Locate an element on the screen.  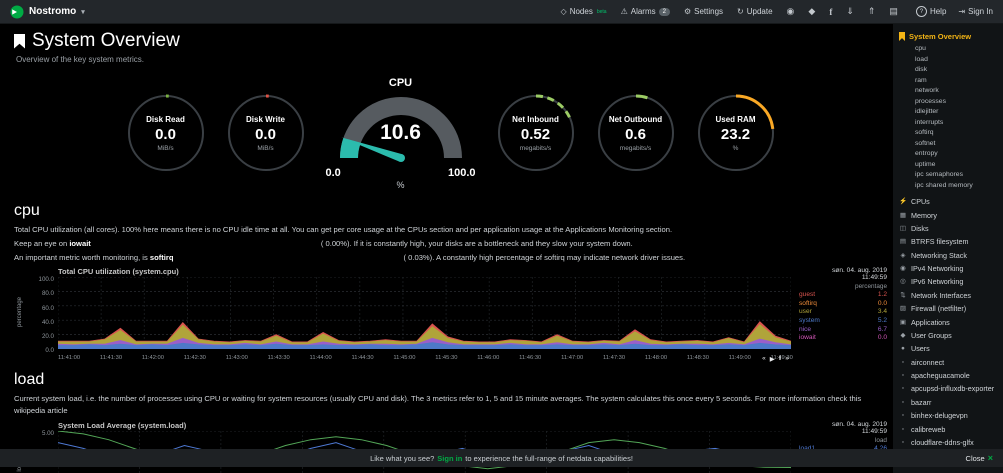
legend-row: load1 4.26 is located at coordinates (843, 449).